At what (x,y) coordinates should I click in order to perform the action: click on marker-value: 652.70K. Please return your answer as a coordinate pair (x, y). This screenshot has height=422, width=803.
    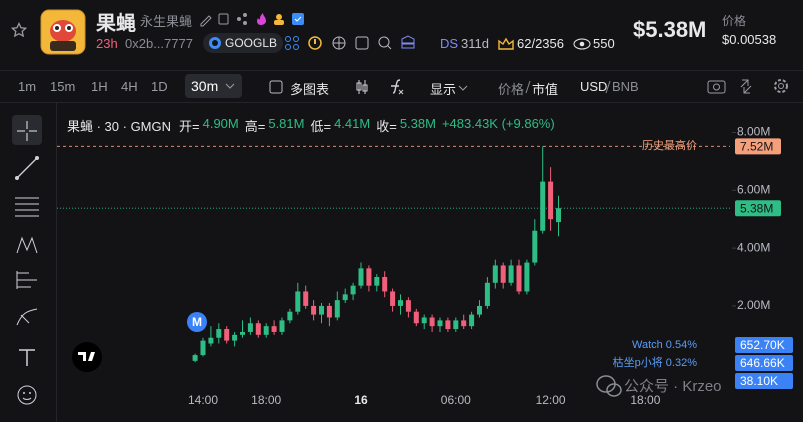
    Looking at the image, I should click on (762, 345).